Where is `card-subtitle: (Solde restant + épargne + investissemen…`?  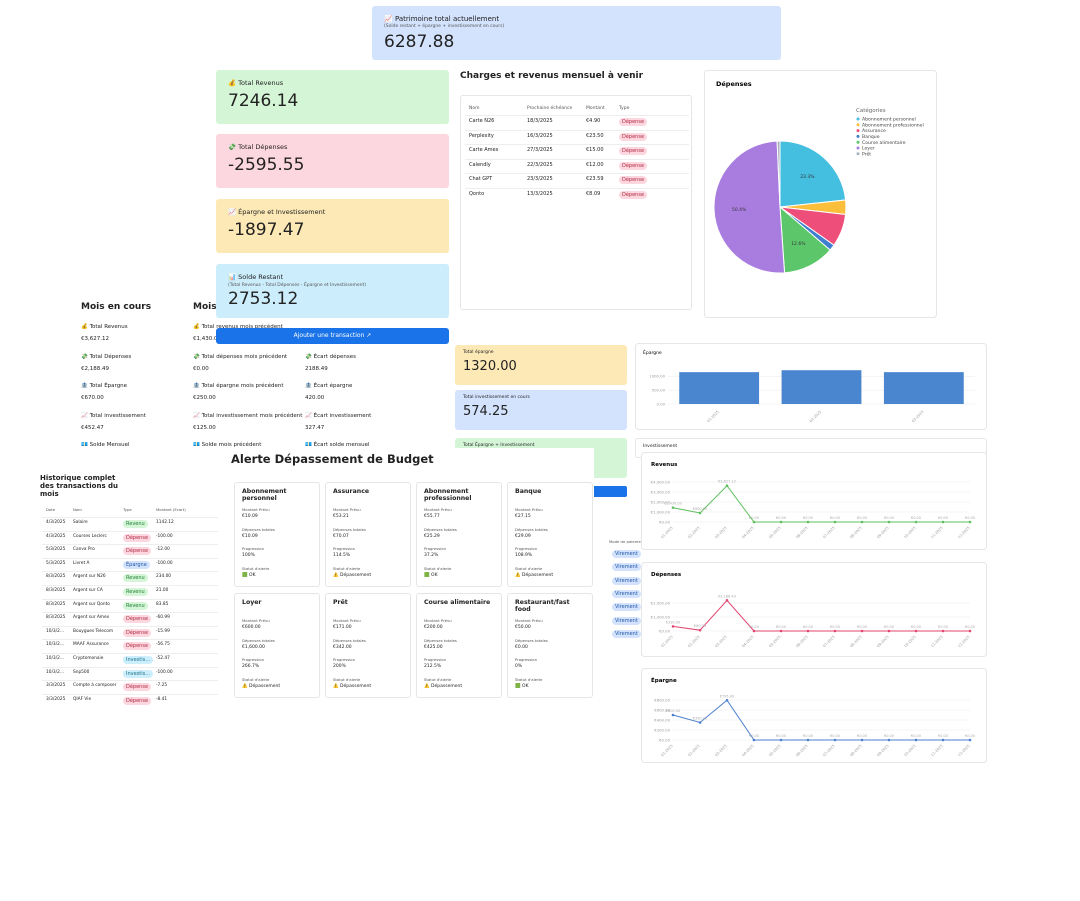
card-subtitle: (Solde restant + épargne + investissemen… is located at coordinates (444, 26).